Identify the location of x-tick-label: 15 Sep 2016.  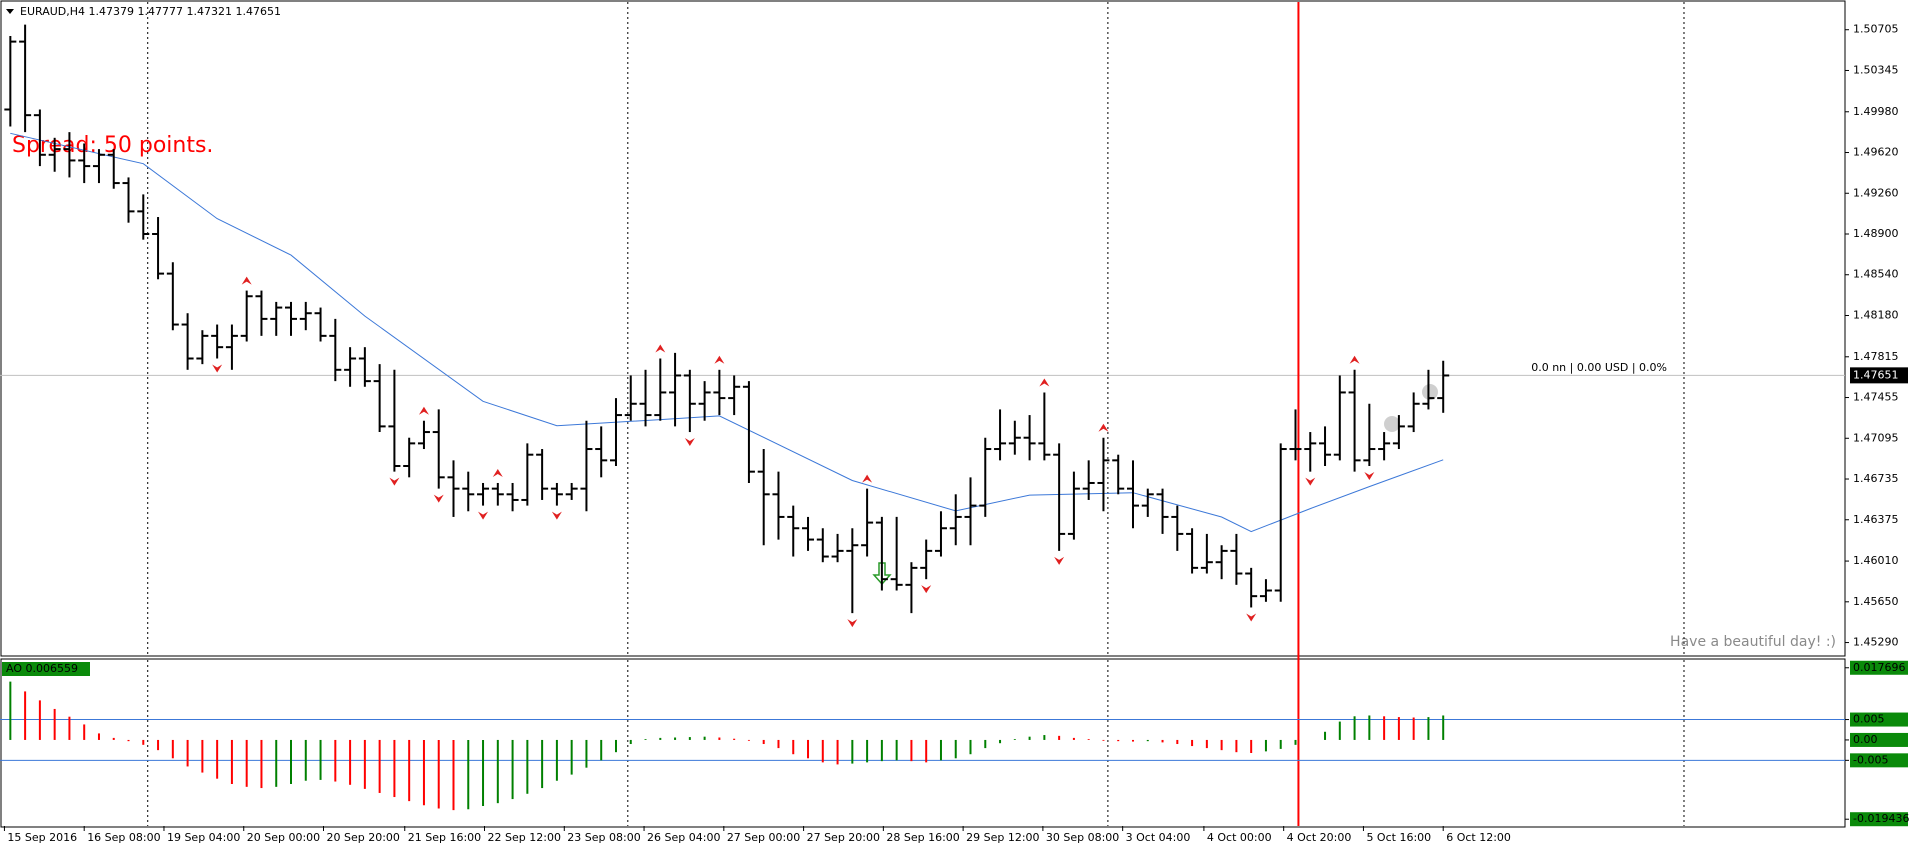
(42, 837).